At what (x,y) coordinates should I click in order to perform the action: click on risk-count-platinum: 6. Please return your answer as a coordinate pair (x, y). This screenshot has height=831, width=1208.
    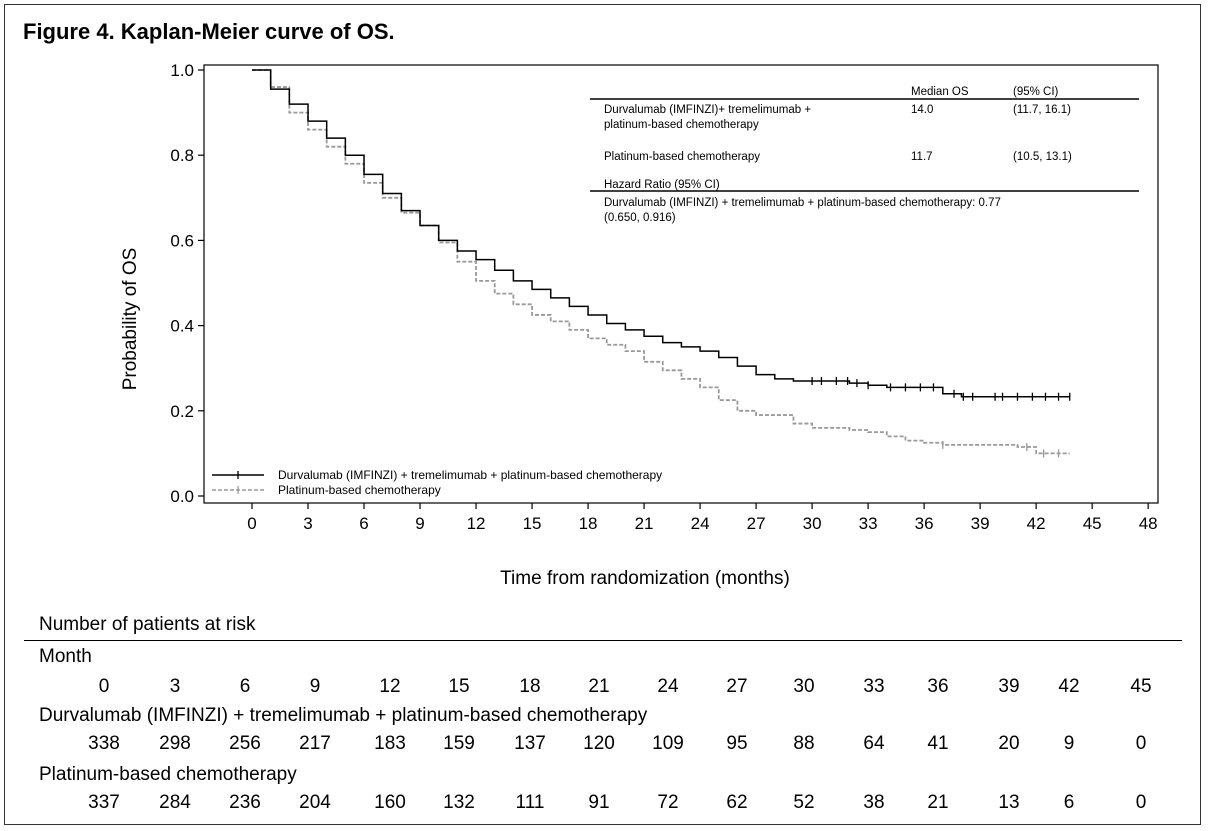
    Looking at the image, I should click on (1069, 802).